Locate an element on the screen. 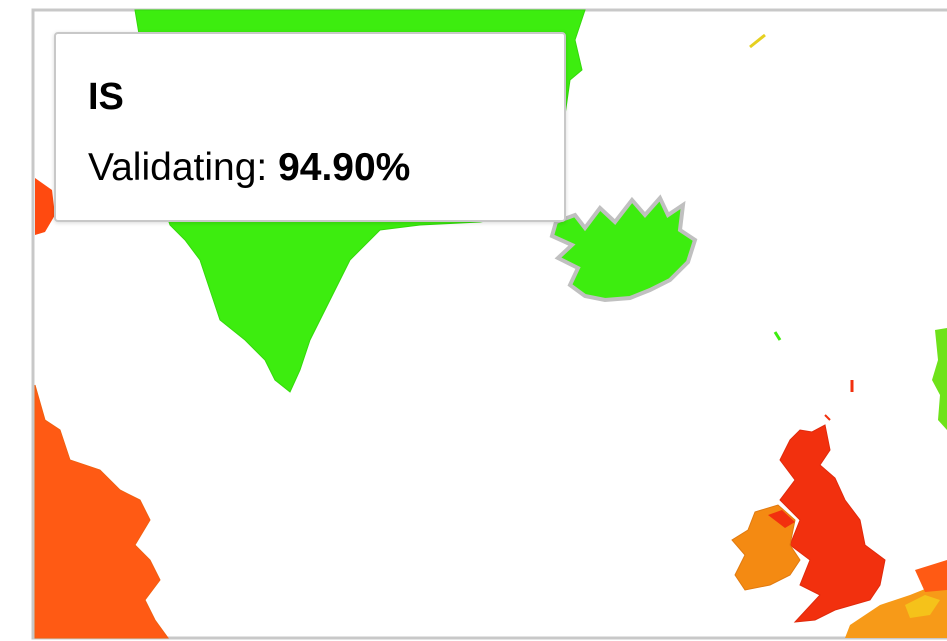  northern-ireland is located at coordinates (781, 519).